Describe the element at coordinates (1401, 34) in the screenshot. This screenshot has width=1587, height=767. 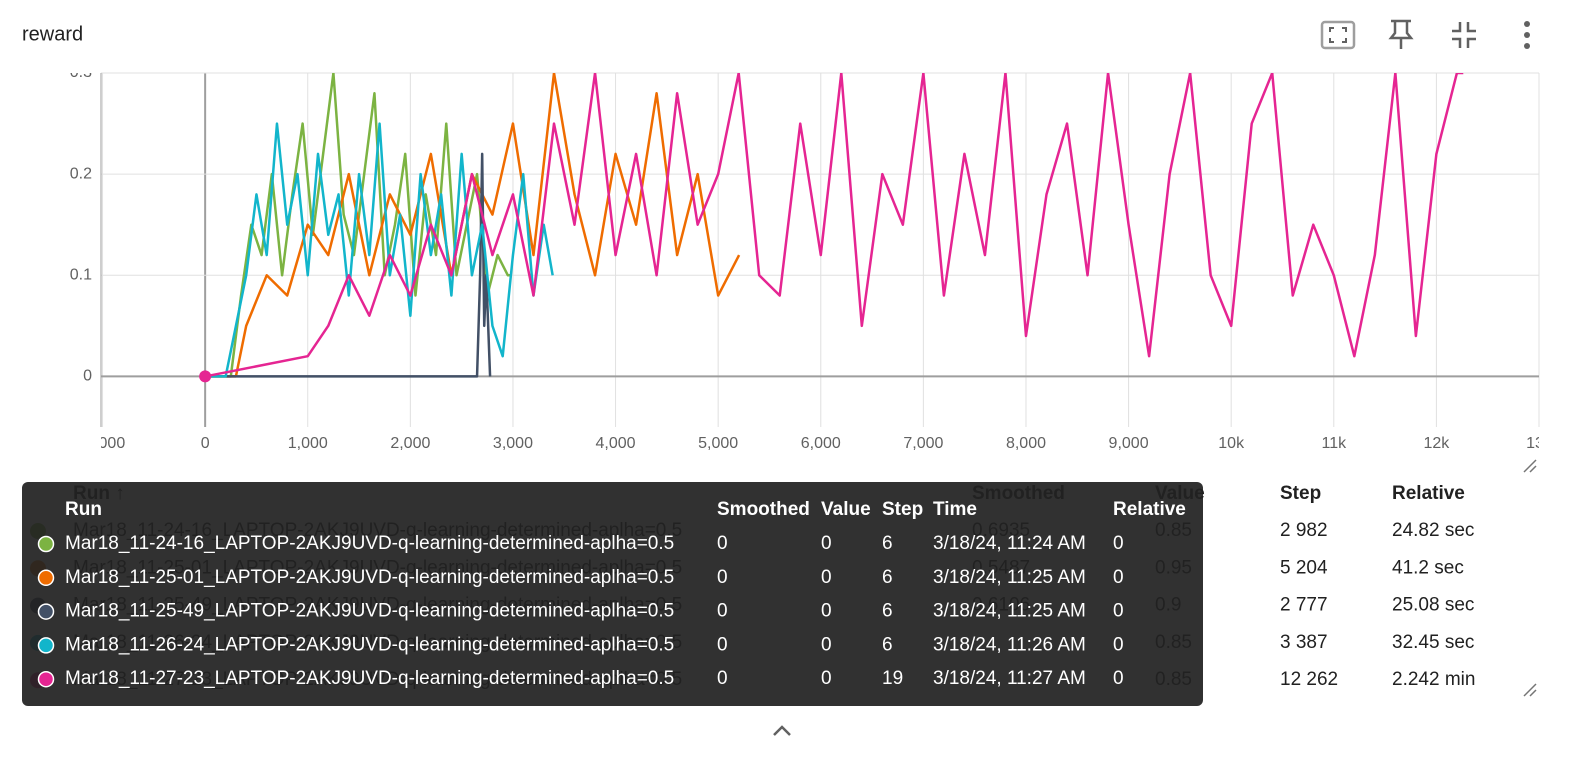
I see `pin-button` at that location.